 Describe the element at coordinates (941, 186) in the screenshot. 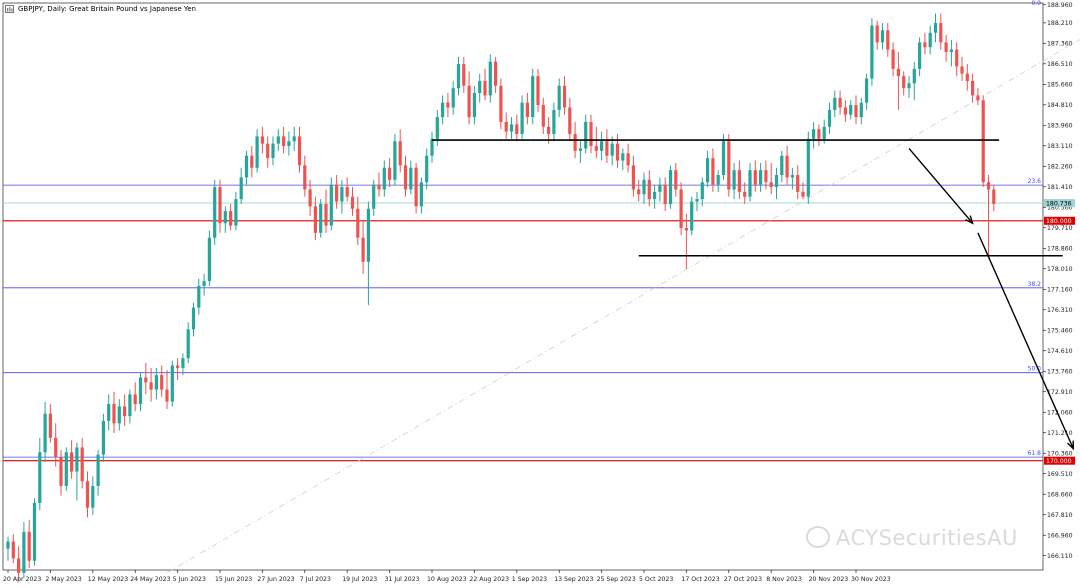

I see `arrow-down-1-shaft` at that location.